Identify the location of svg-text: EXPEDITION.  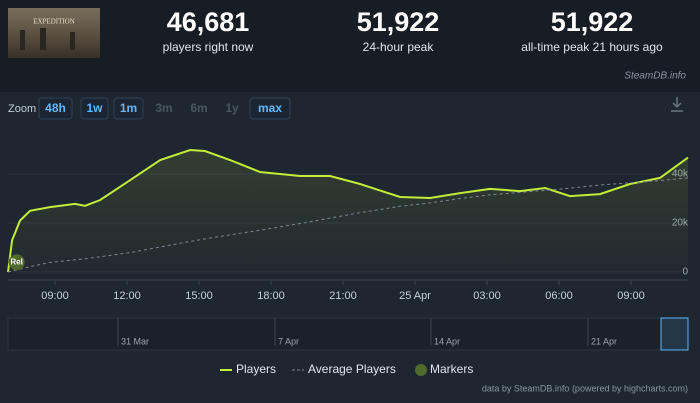
(54, 22).